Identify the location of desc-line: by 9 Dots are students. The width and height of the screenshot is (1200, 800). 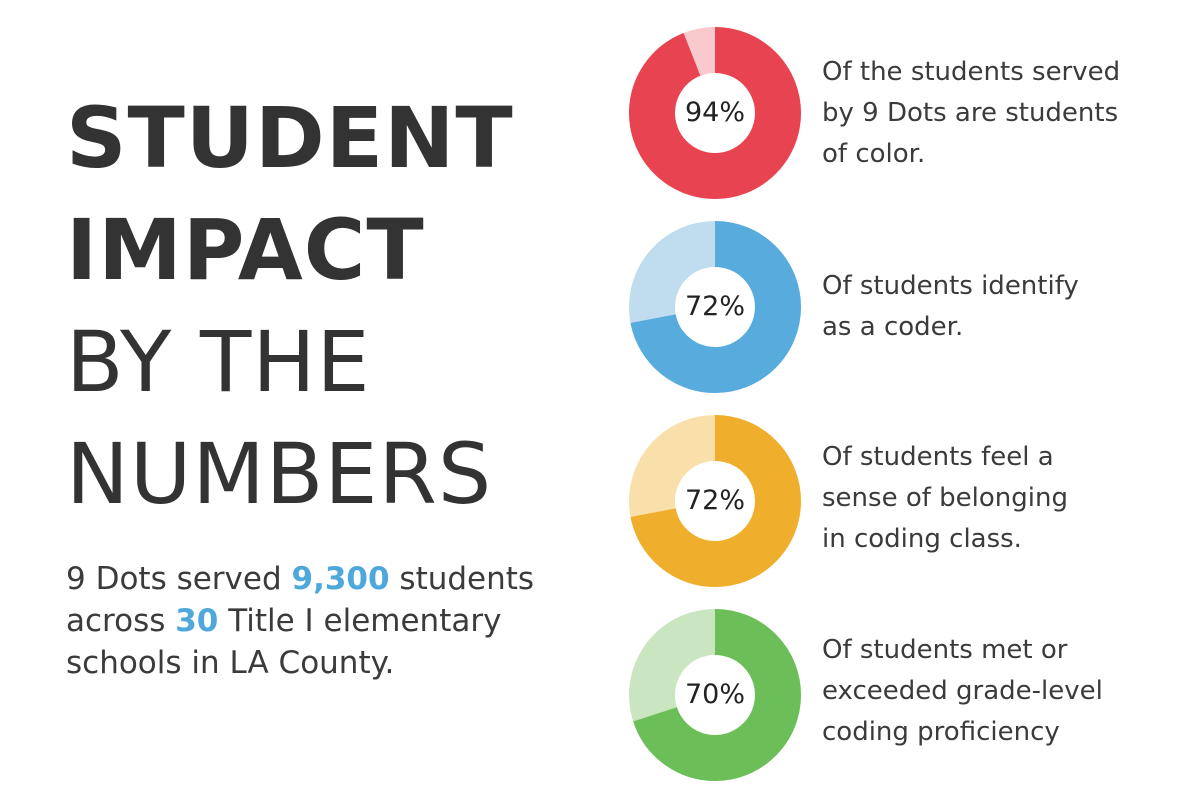
(970, 113).